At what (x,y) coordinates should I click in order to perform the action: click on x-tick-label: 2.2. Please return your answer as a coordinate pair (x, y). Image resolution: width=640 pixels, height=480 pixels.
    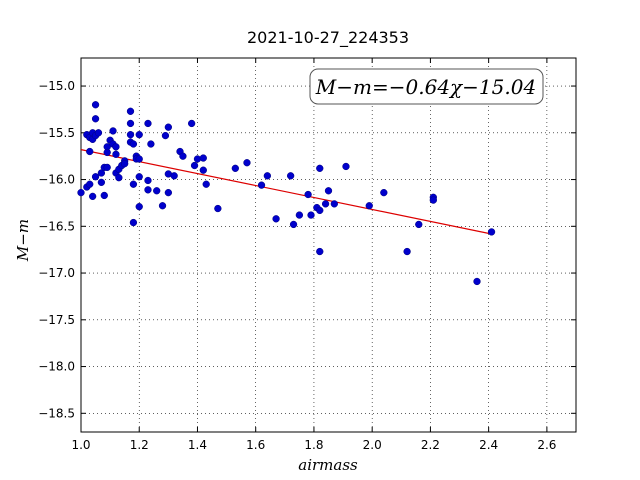
    Looking at the image, I should click on (430, 445).